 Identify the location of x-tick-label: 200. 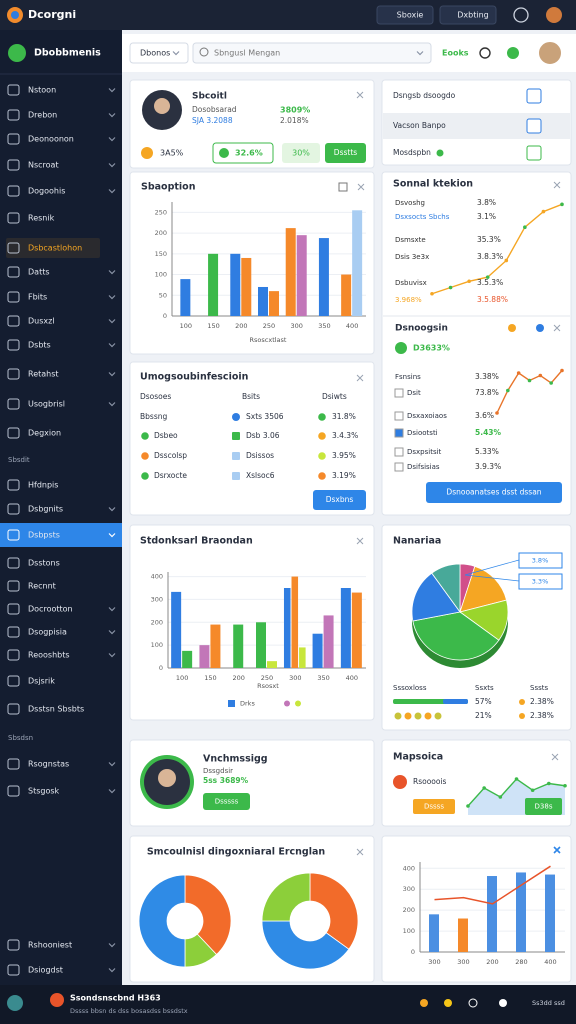
(241, 326).